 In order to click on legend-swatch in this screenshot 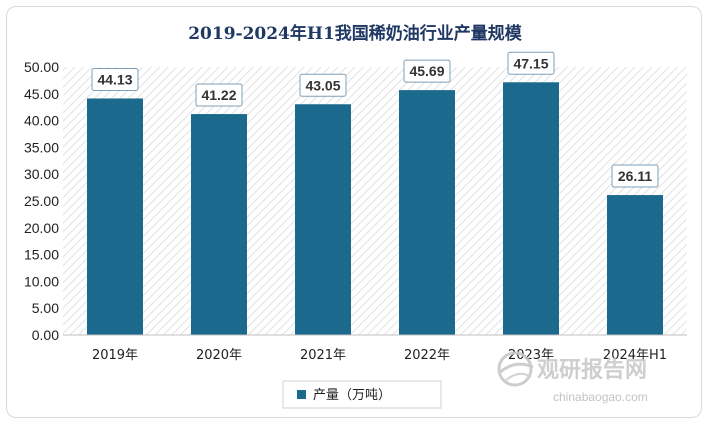, I will do `click(301, 394)`.